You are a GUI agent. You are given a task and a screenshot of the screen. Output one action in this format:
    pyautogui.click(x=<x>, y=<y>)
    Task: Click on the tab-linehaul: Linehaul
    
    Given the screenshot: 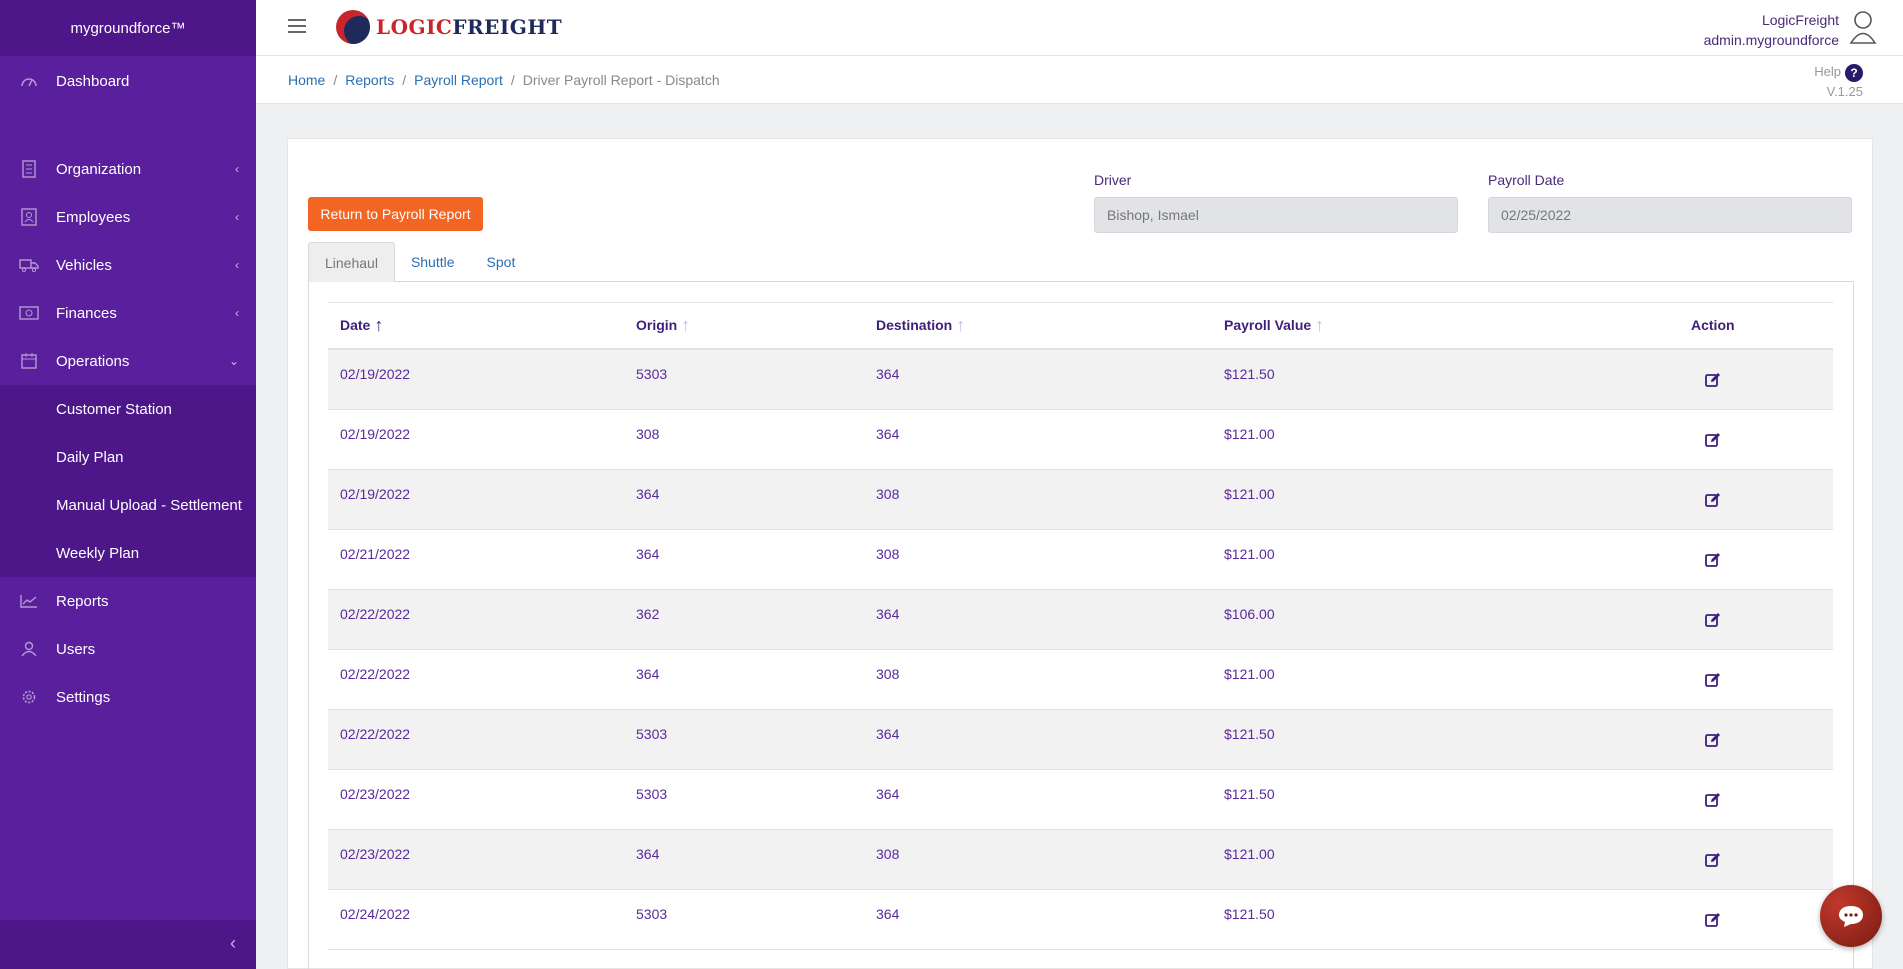 What is the action you would take?
    pyautogui.click(x=351, y=262)
    